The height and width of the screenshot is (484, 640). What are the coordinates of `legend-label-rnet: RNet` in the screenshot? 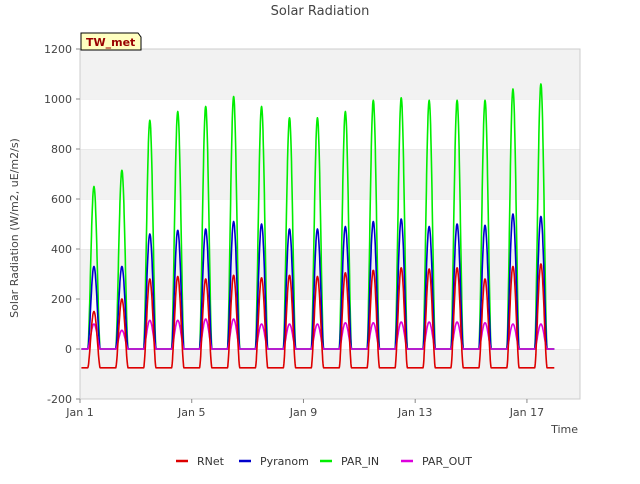 It's located at (211, 461).